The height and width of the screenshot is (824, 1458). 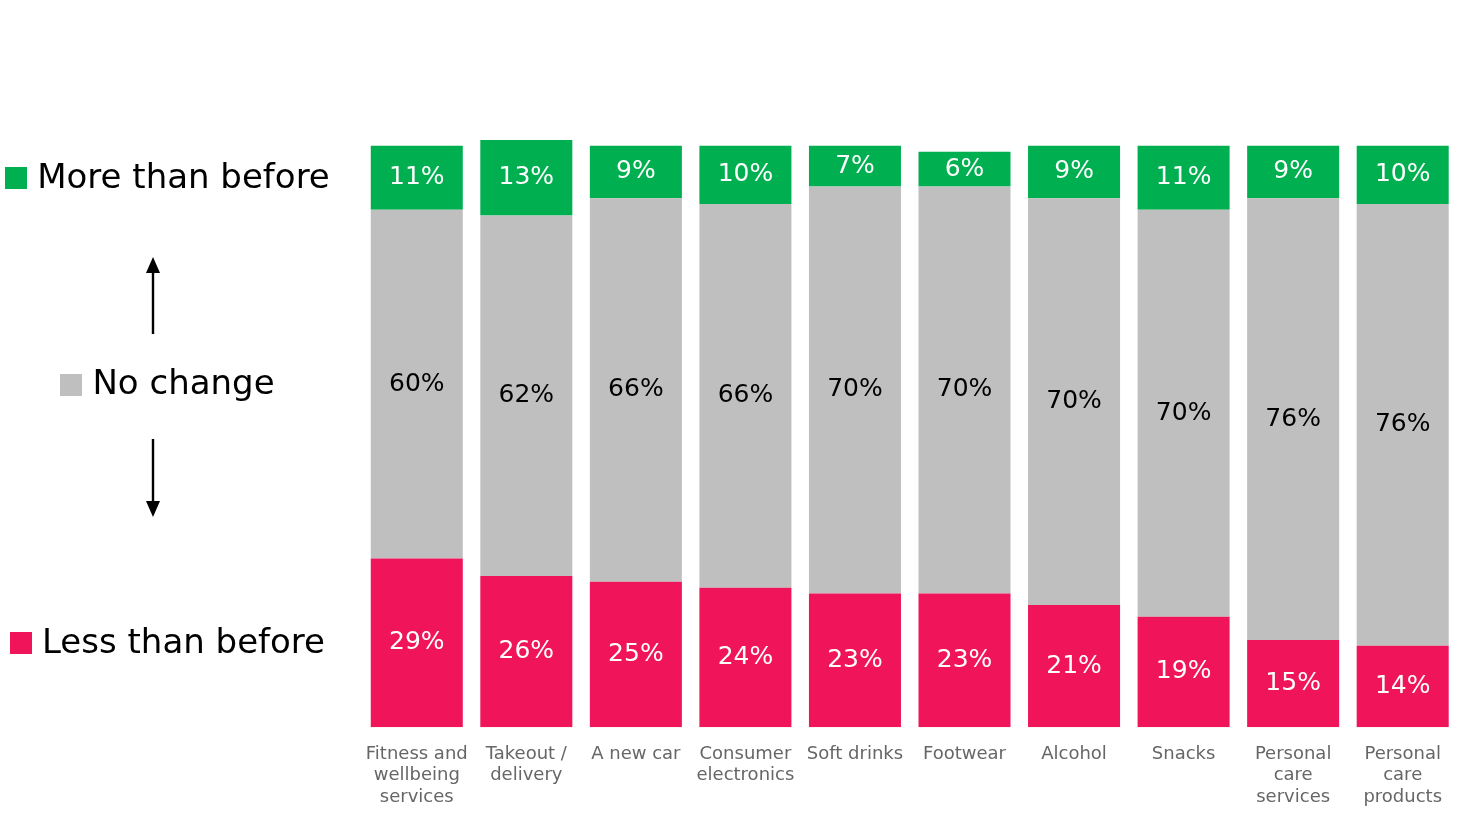 I want to click on data-label: 7%, so click(x=855, y=164).